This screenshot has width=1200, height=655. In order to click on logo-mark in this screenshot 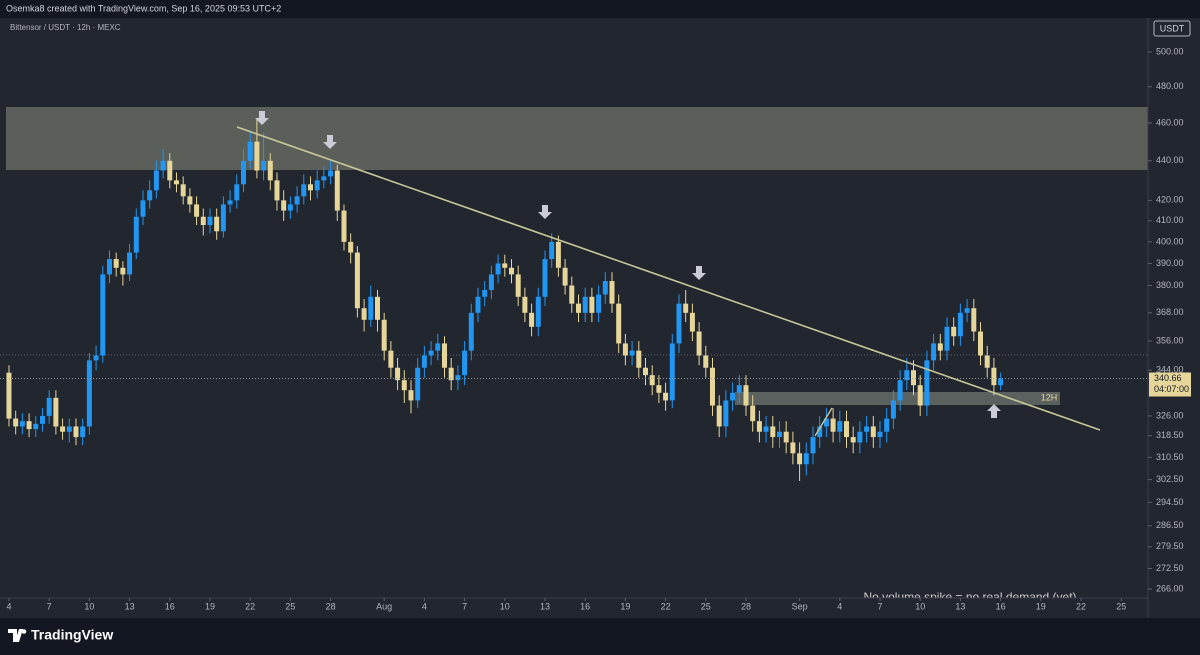, I will do `click(15, 635)`.